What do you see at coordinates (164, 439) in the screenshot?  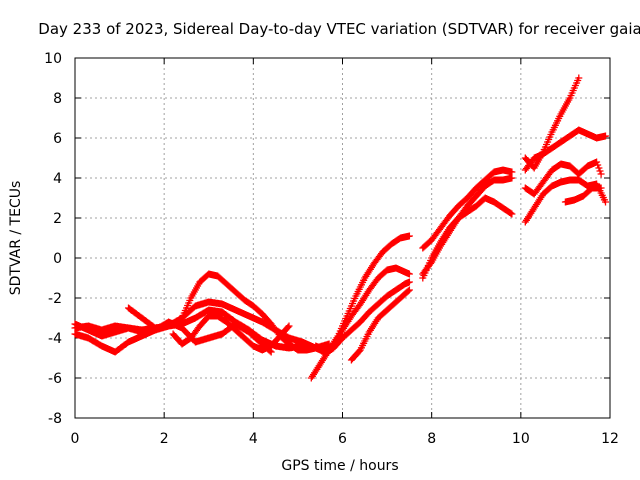 I see `x-tick-label: 2` at bounding box center [164, 439].